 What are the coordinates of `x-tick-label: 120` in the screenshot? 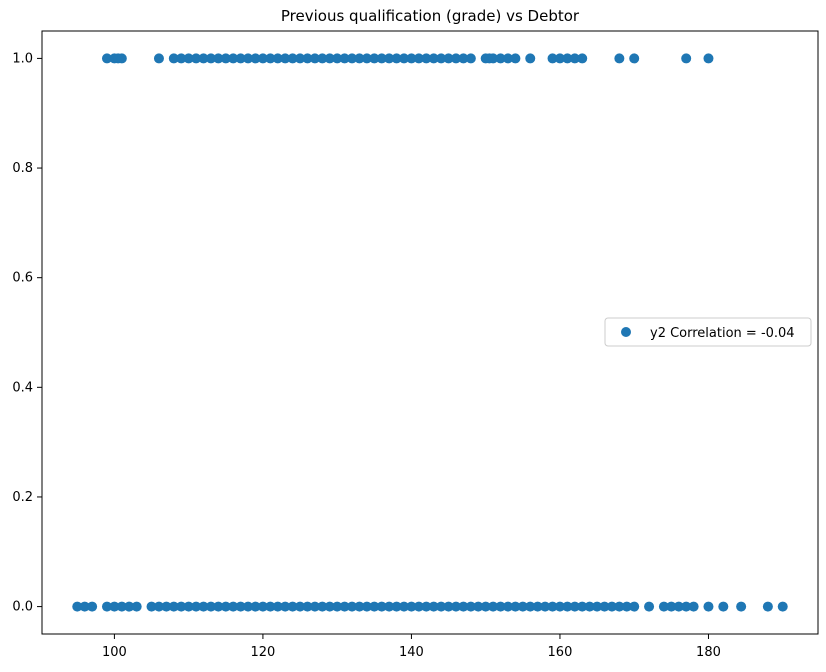 It's located at (263, 652).